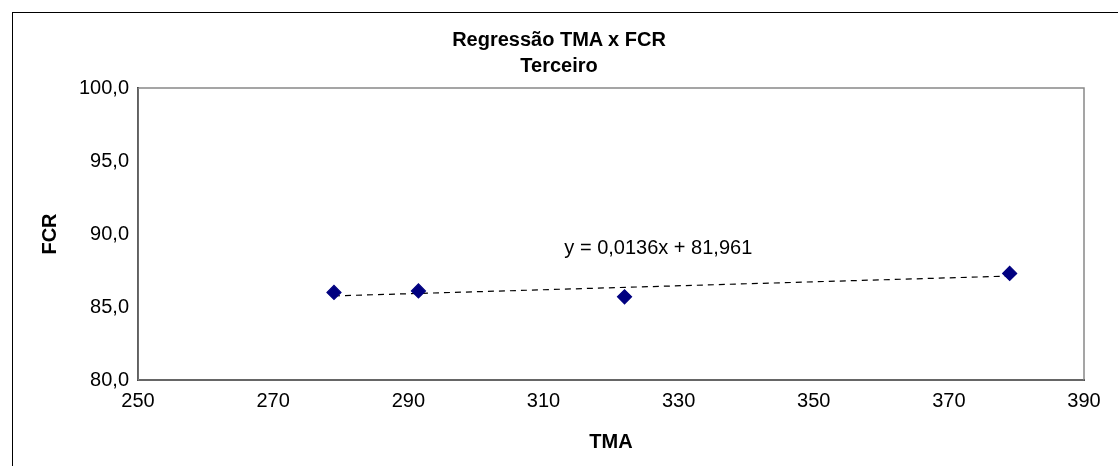 This screenshot has width=1120, height=466. What do you see at coordinates (138, 399) in the screenshot?
I see `x-tick-label: 250` at bounding box center [138, 399].